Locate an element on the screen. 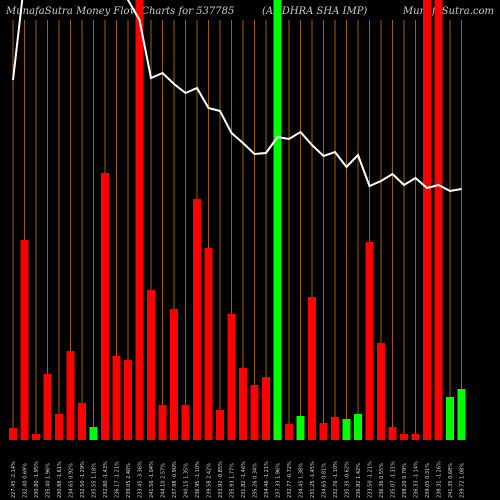  site-name: MunafaSutra.com is located at coordinates (448, 11).